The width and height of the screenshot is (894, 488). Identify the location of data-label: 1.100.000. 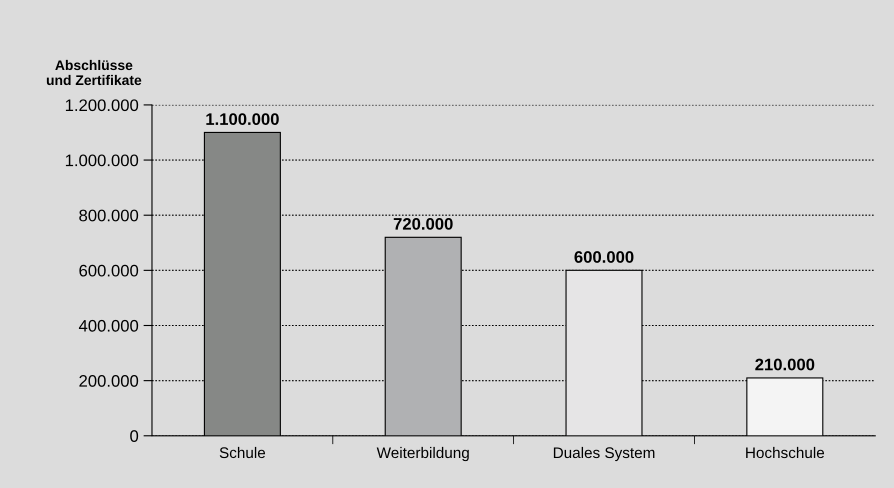
(242, 119).